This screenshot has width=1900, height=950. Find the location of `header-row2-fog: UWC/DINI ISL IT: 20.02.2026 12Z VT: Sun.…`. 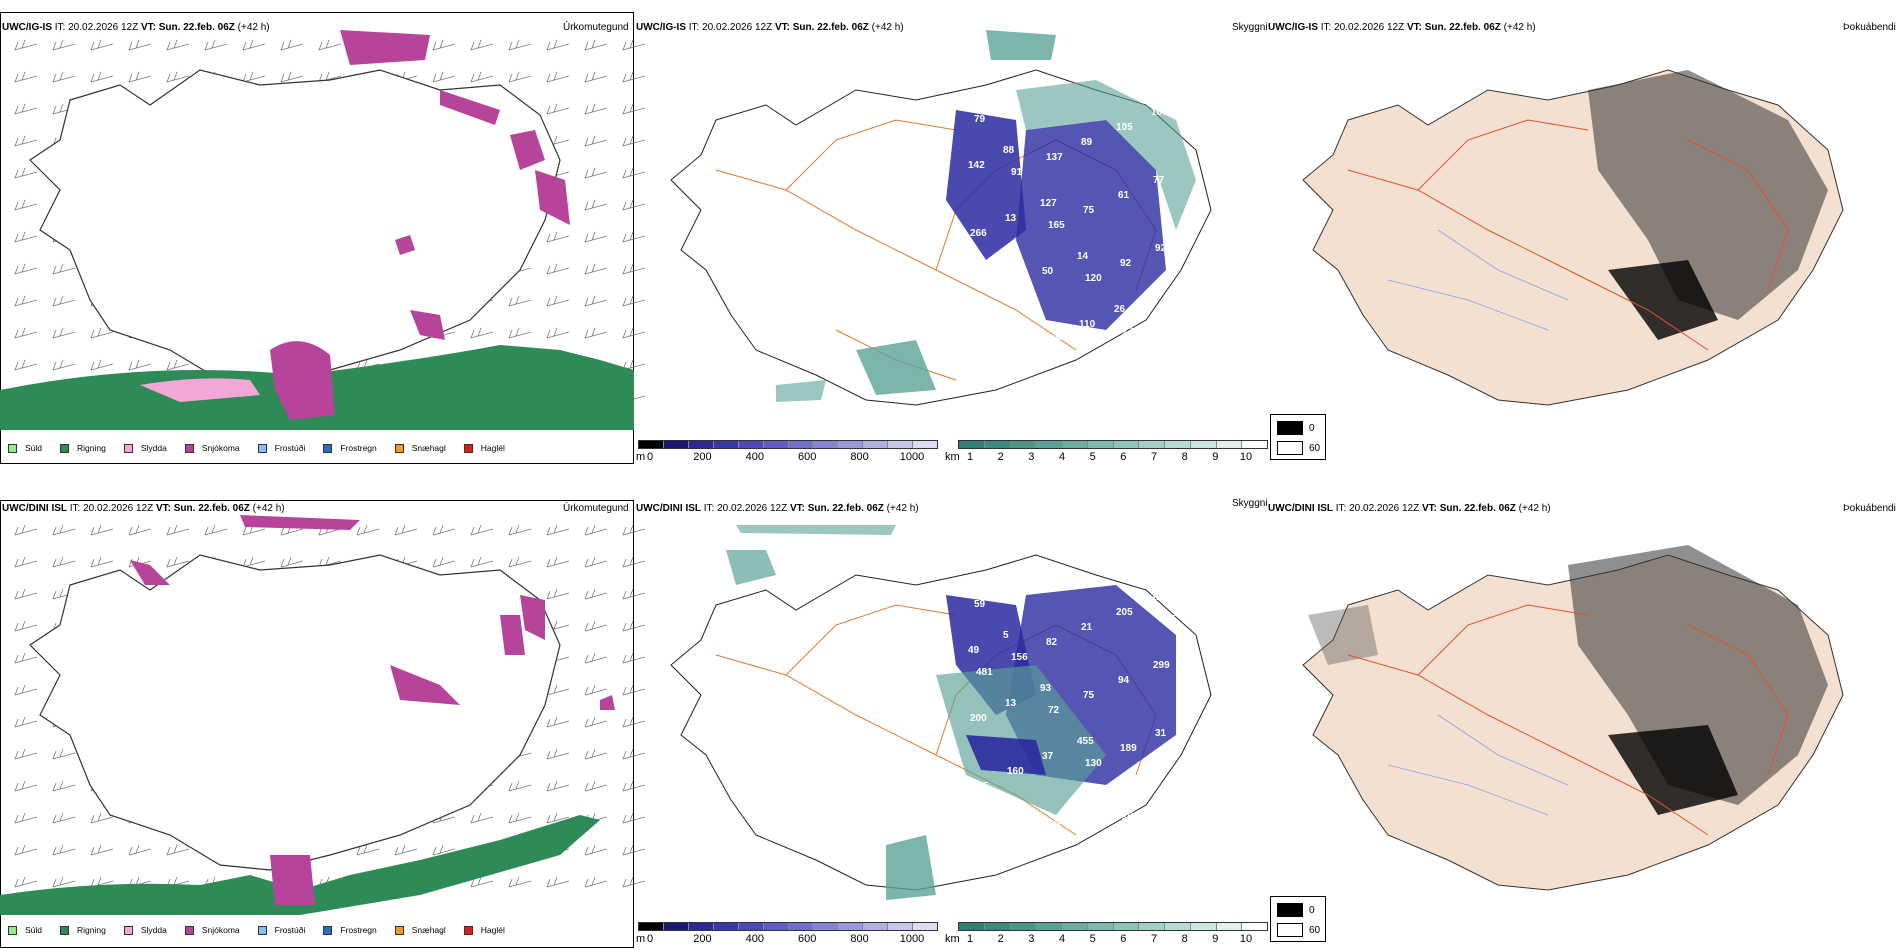

header-row2-fog: UWC/DINI ISL IT: 20.02.2026 12Z VT: Sun.… is located at coordinates (1409, 508).